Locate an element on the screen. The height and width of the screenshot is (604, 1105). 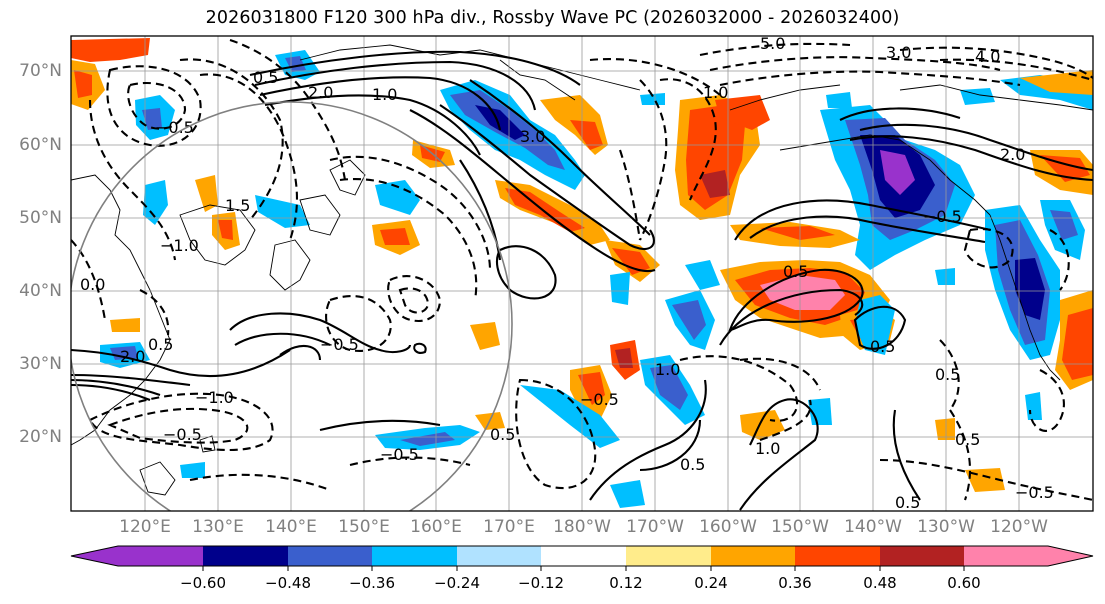
contour-label: 0.0 is located at coordinates (92, 284).